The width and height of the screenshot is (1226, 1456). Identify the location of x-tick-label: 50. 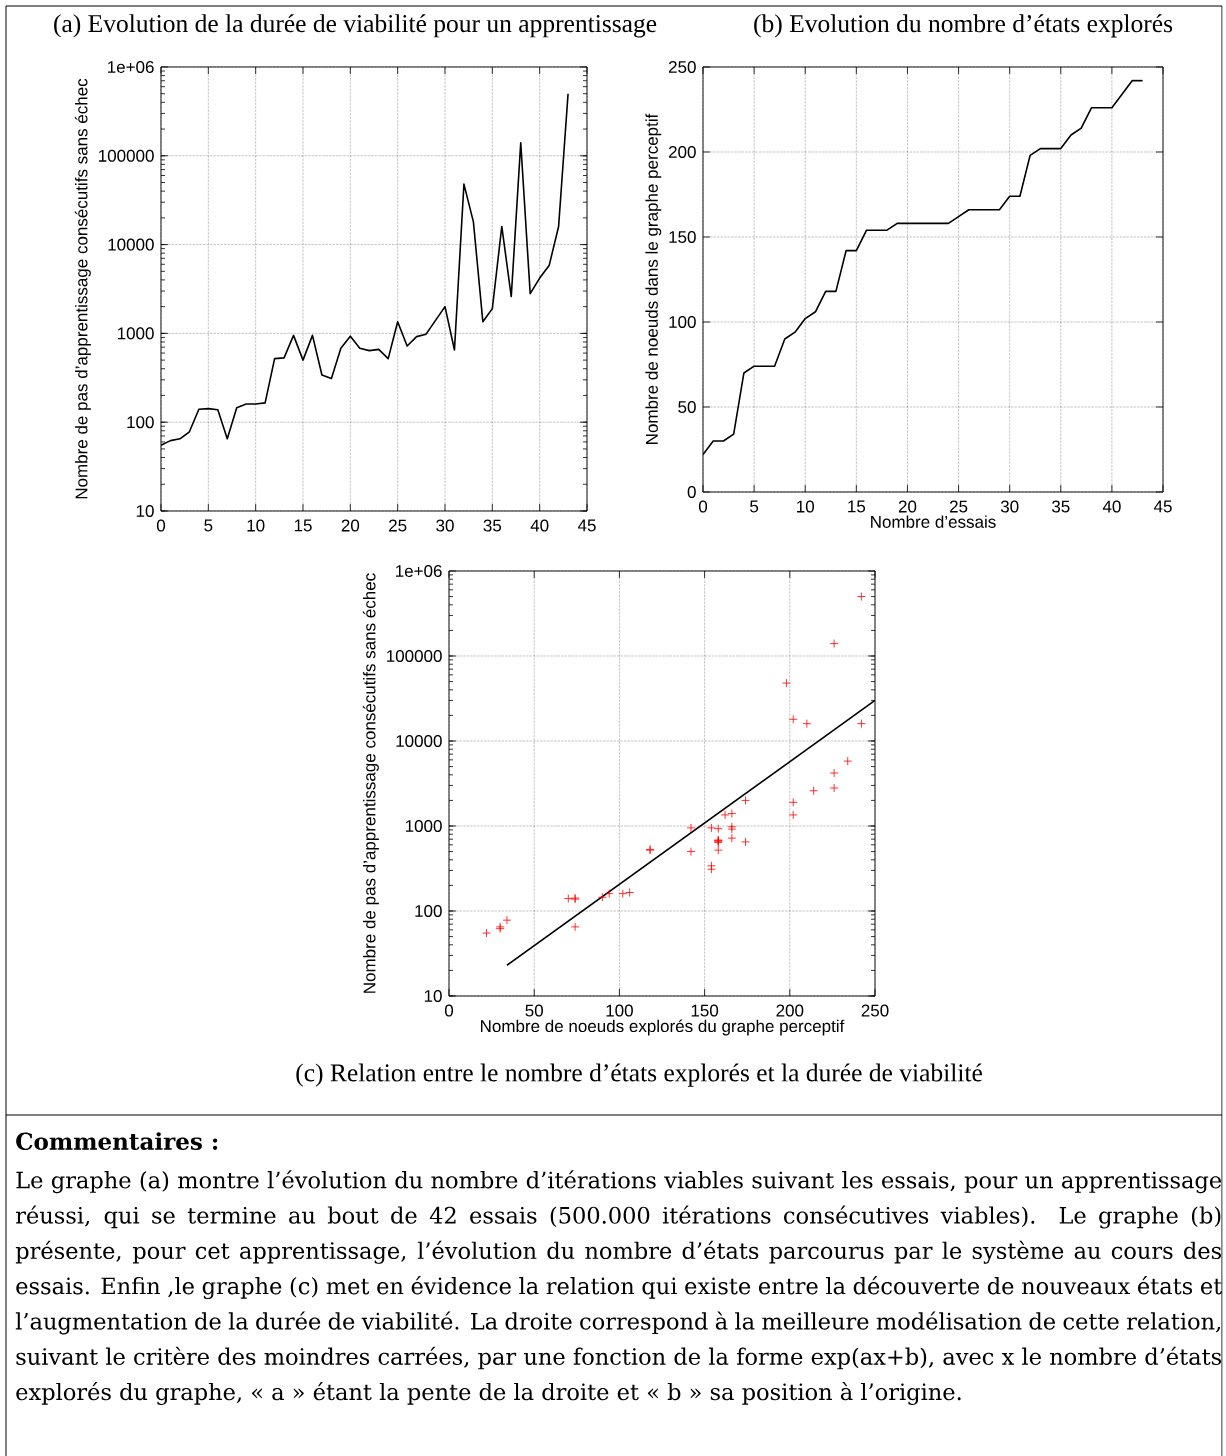
(534, 1010).